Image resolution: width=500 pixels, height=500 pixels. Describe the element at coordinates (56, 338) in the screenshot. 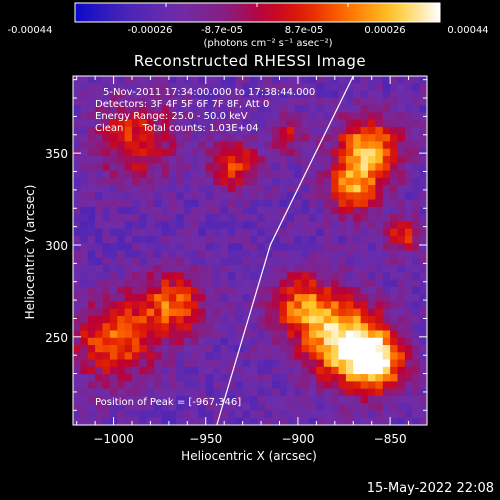

I see `y-tick-label: 250` at that location.